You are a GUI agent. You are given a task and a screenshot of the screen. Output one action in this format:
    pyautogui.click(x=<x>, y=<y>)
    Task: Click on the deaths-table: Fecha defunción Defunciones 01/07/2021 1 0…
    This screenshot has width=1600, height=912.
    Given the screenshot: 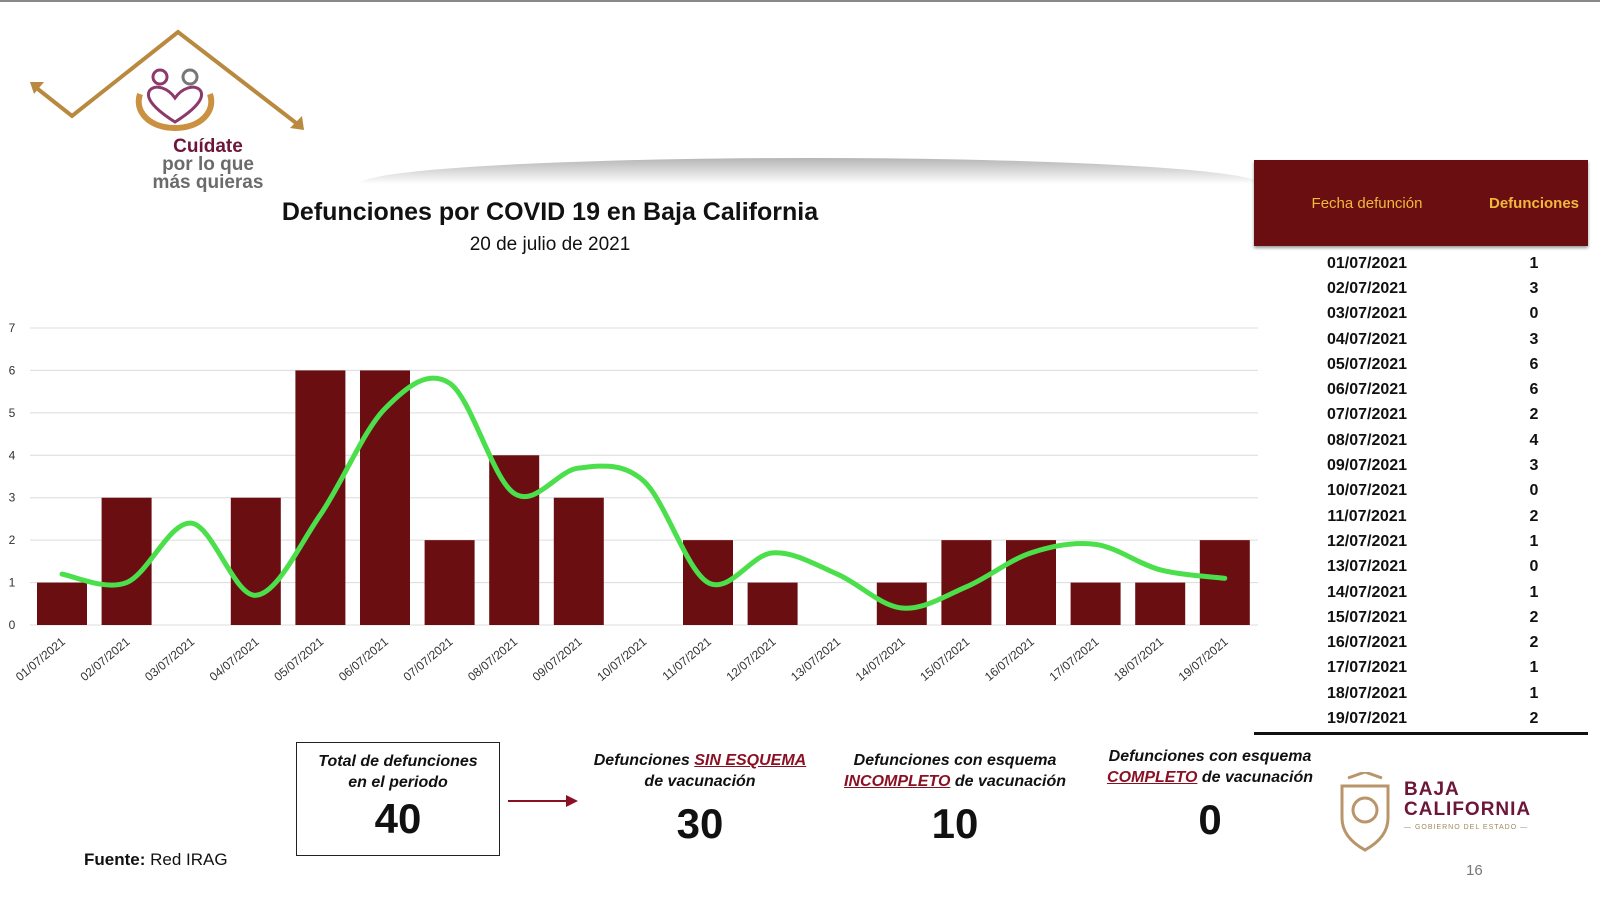 What is the action you would take?
    pyautogui.click(x=1421, y=447)
    